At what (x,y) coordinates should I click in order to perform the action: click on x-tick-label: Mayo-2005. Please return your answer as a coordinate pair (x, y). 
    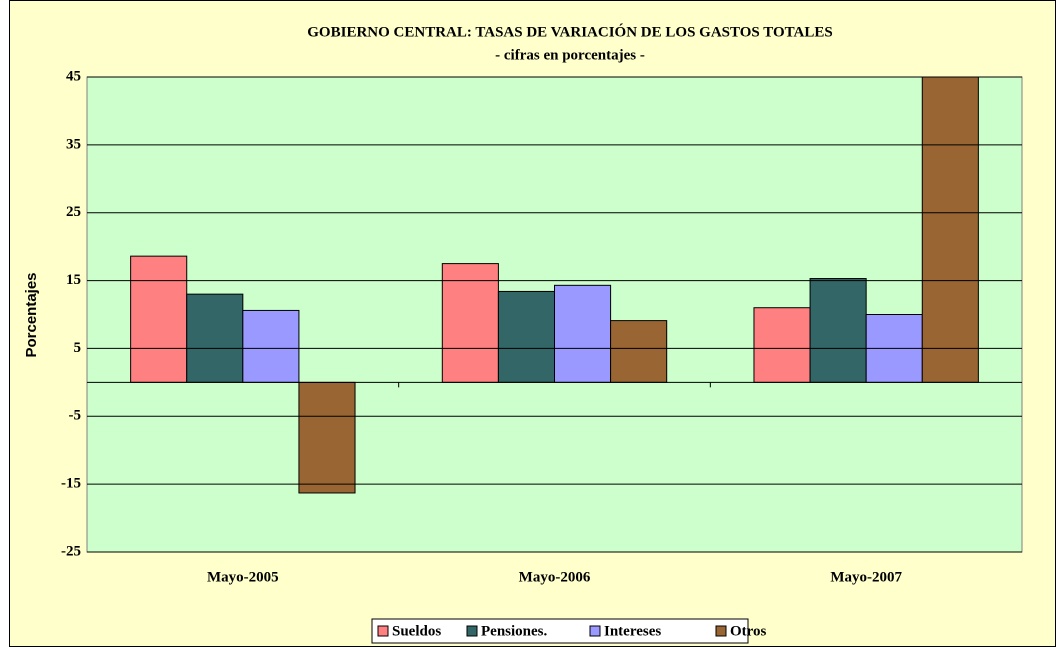
    Looking at the image, I should click on (243, 577).